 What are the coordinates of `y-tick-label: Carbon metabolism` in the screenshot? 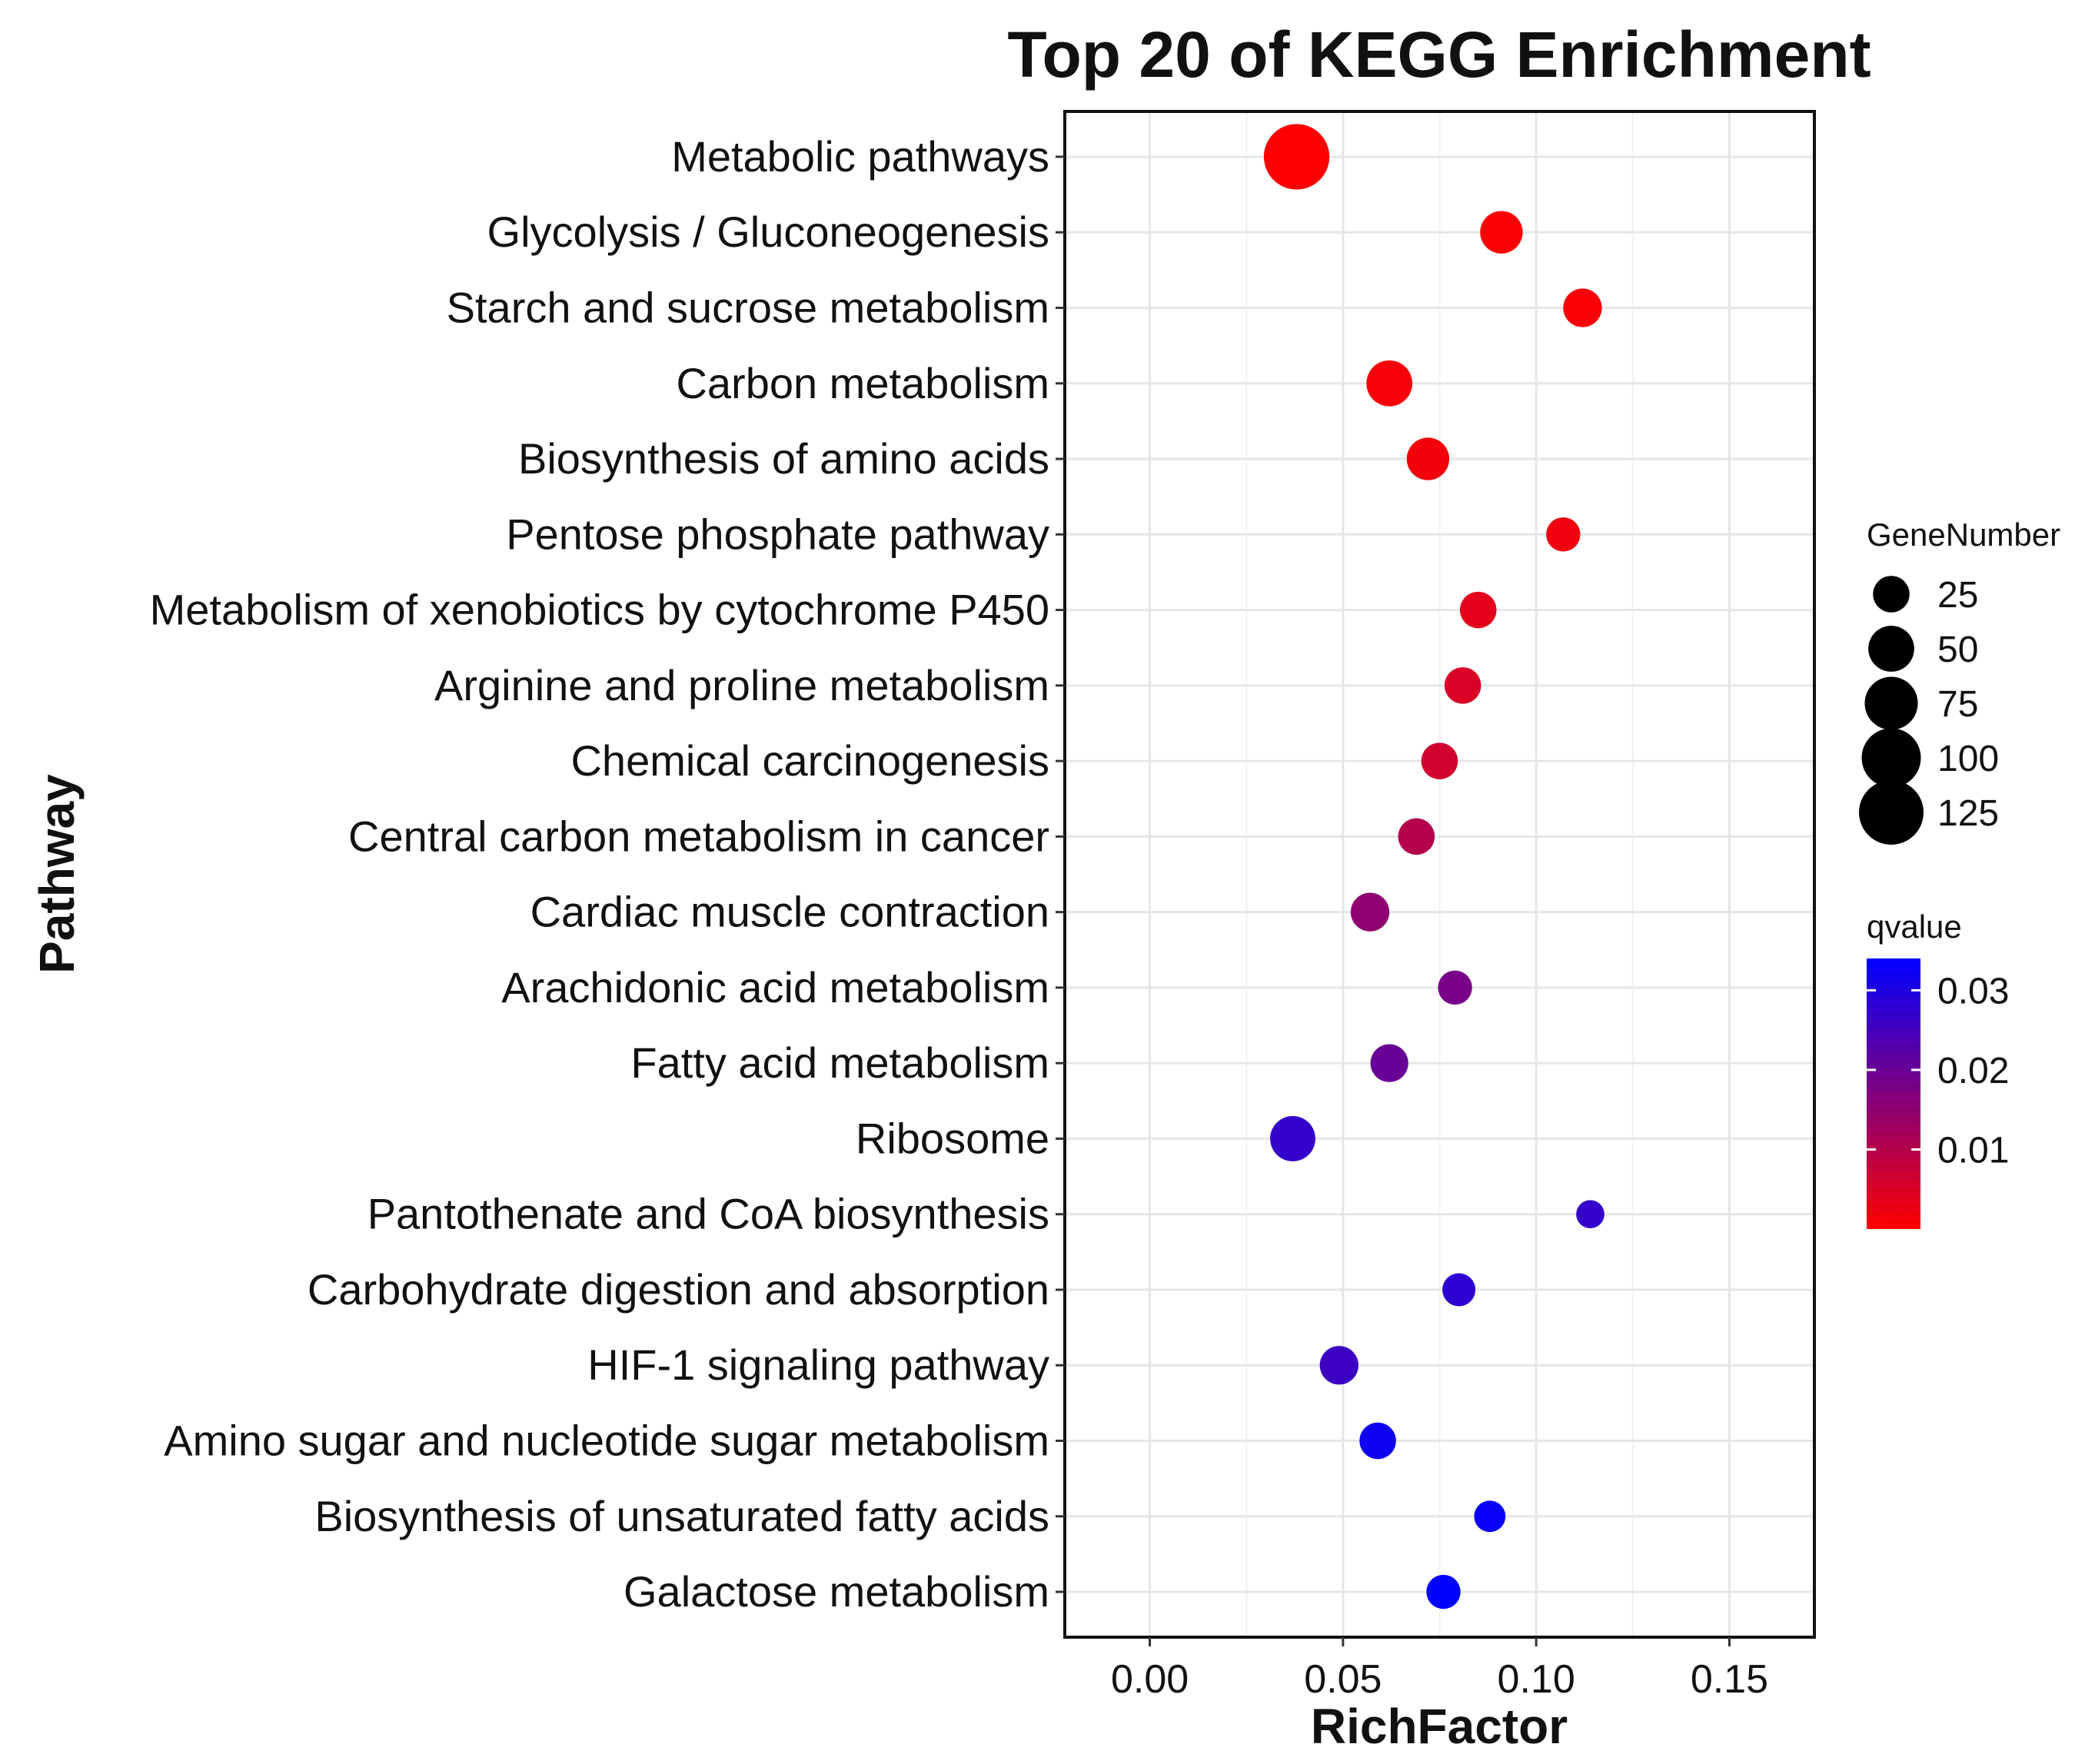 It's located at (862, 383).